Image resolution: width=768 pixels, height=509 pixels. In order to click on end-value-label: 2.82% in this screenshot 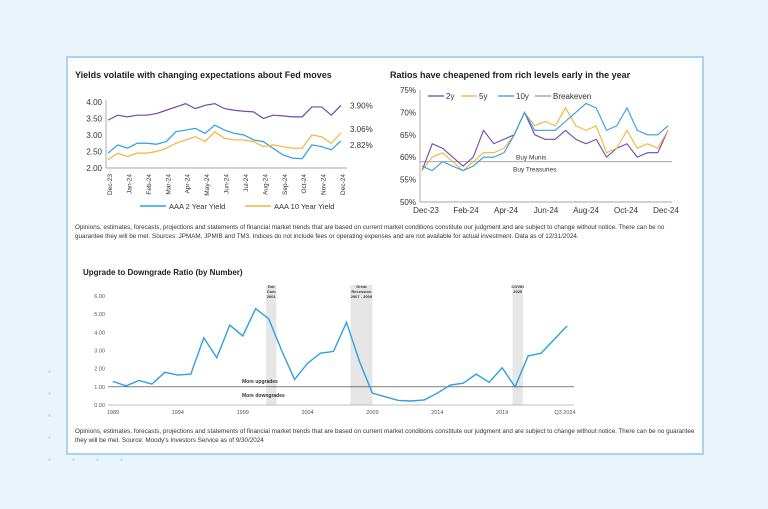, I will do `click(361, 145)`.